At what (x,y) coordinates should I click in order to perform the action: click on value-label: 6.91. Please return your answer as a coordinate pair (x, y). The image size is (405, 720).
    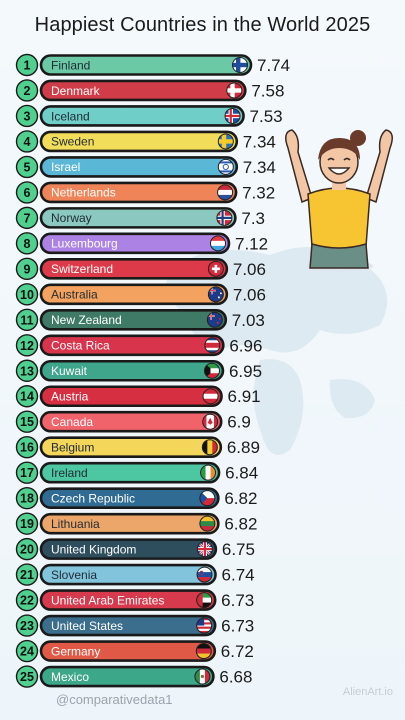
    Looking at the image, I should click on (244, 396).